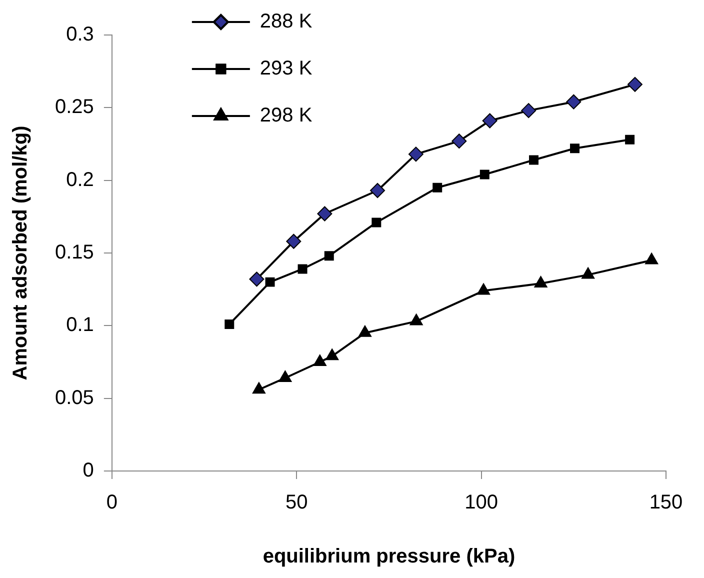 Image resolution: width=704 pixels, height=578 pixels. I want to click on y-tick-label: 0.15, so click(74, 253).